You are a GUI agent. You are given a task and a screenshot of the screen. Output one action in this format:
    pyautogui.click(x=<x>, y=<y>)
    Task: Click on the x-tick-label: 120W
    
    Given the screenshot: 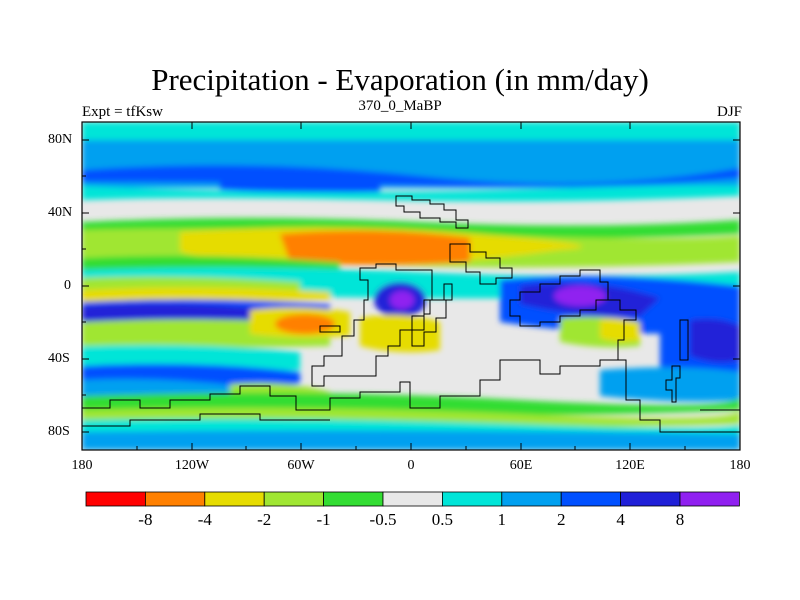 What is the action you would take?
    pyautogui.click(x=192, y=465)
    